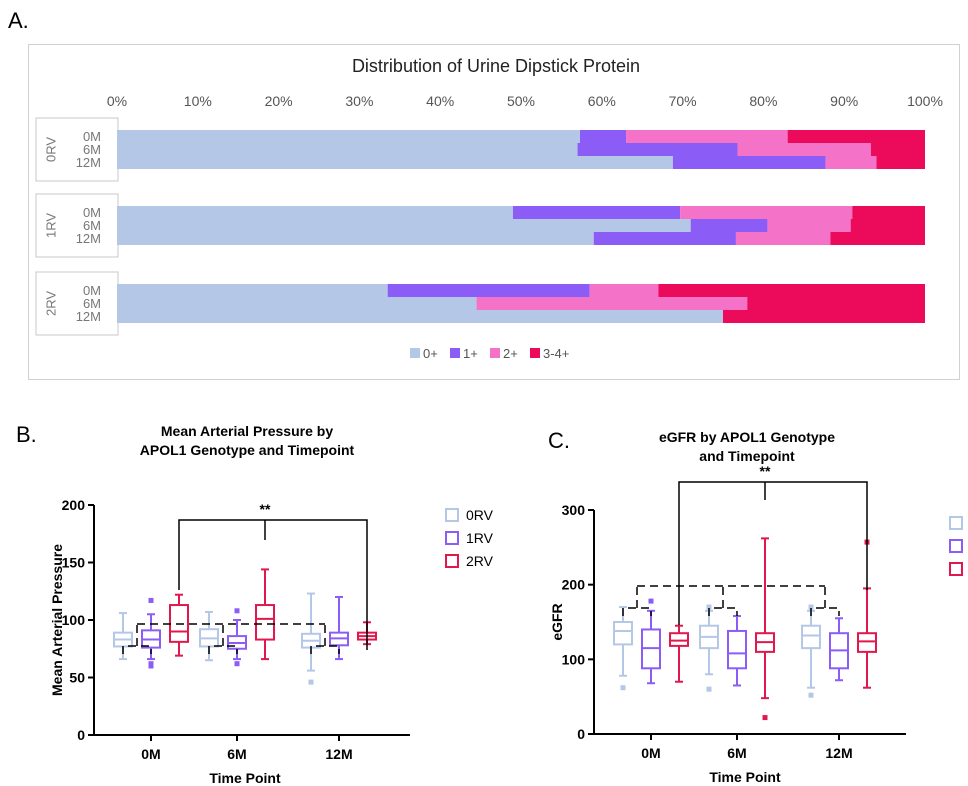  I want to click on x-axis-label: Time Point, so click(245, 778).